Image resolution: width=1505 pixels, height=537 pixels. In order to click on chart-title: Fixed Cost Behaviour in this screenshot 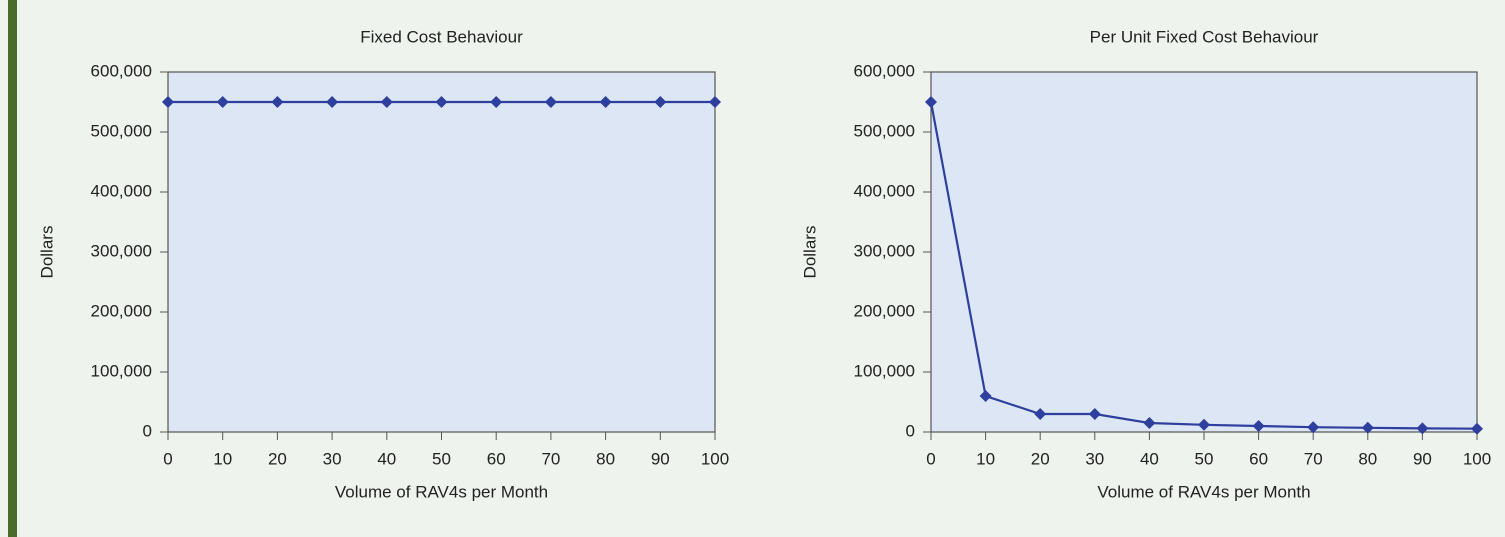, I will do `click(441, 36)`.